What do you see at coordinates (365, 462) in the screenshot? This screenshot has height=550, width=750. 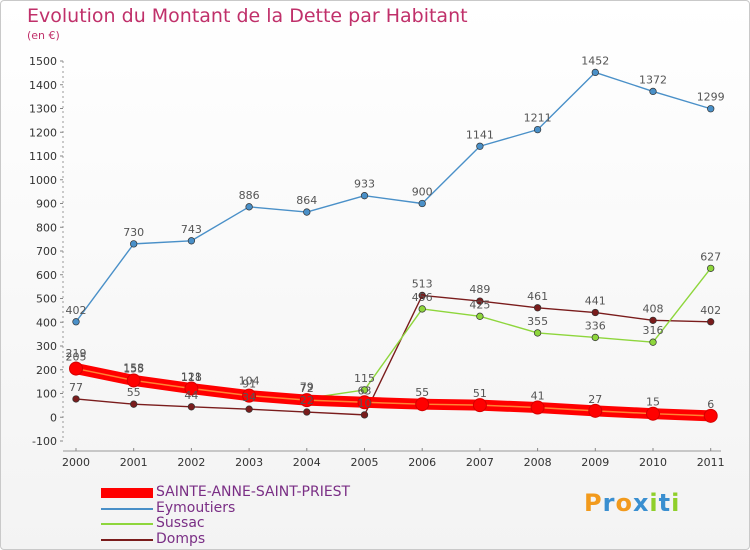 I see `x-tick-label: 2005` at bounding box center [365, 462].